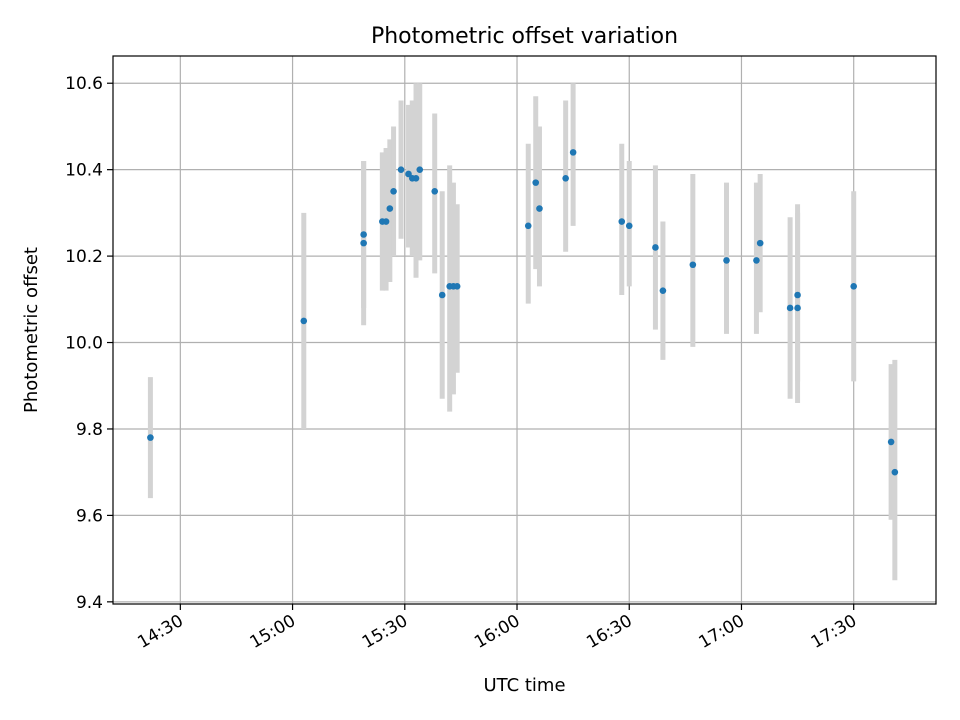 This screenshot has width=960, height=720. Describe the element at coordinates (84, 344) in the screenshot. I see `y-tick-label: 10.0` at that location.